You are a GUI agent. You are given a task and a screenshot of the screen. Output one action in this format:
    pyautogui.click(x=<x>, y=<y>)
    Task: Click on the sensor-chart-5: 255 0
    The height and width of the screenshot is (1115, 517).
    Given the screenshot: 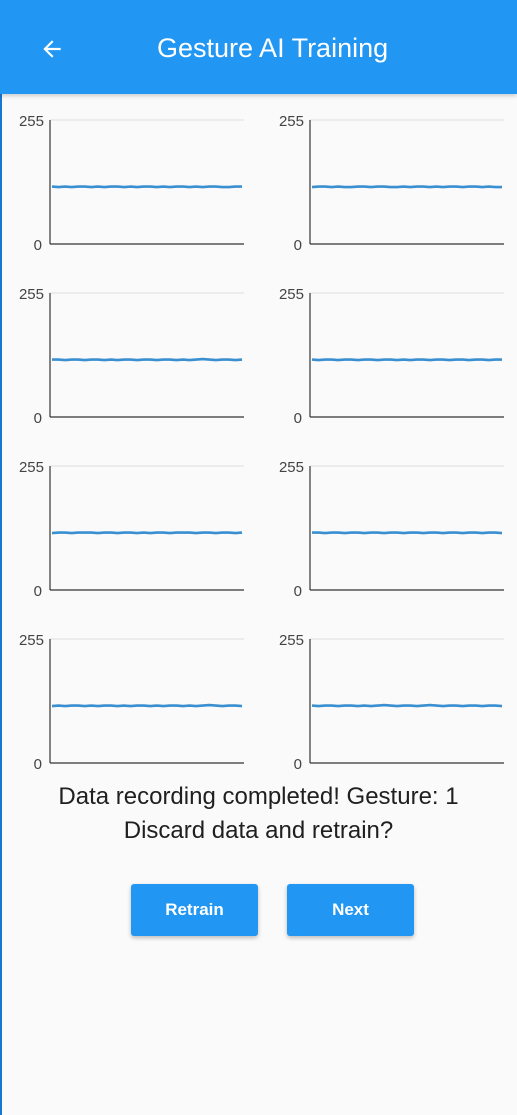 What is the action you would take?
    pyautogui.click(x=126, y=530)
    